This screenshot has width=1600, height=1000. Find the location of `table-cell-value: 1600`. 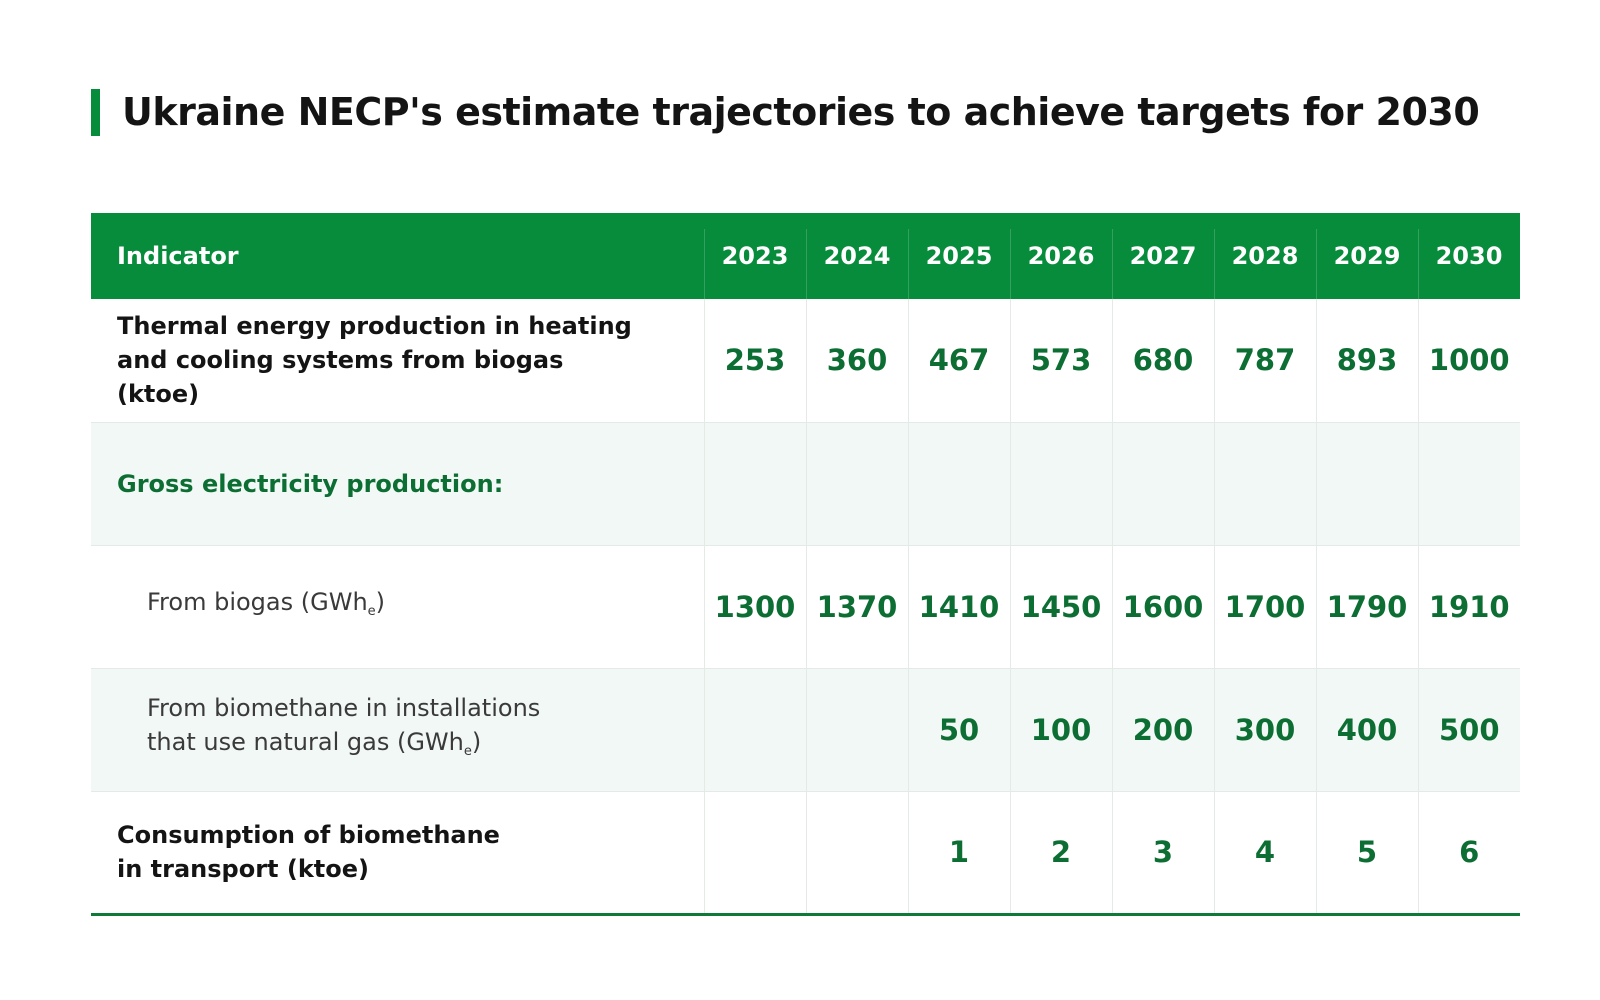

table-cell-value: 1600 is located at coordinates (1162, 607).